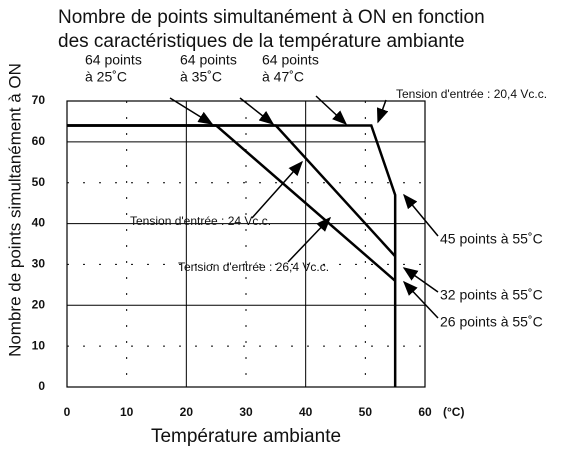  What do you see at coordinates (366, 412) in the screenshot?
I see `x-tick-label: 50` at bounding box center [366, 412].